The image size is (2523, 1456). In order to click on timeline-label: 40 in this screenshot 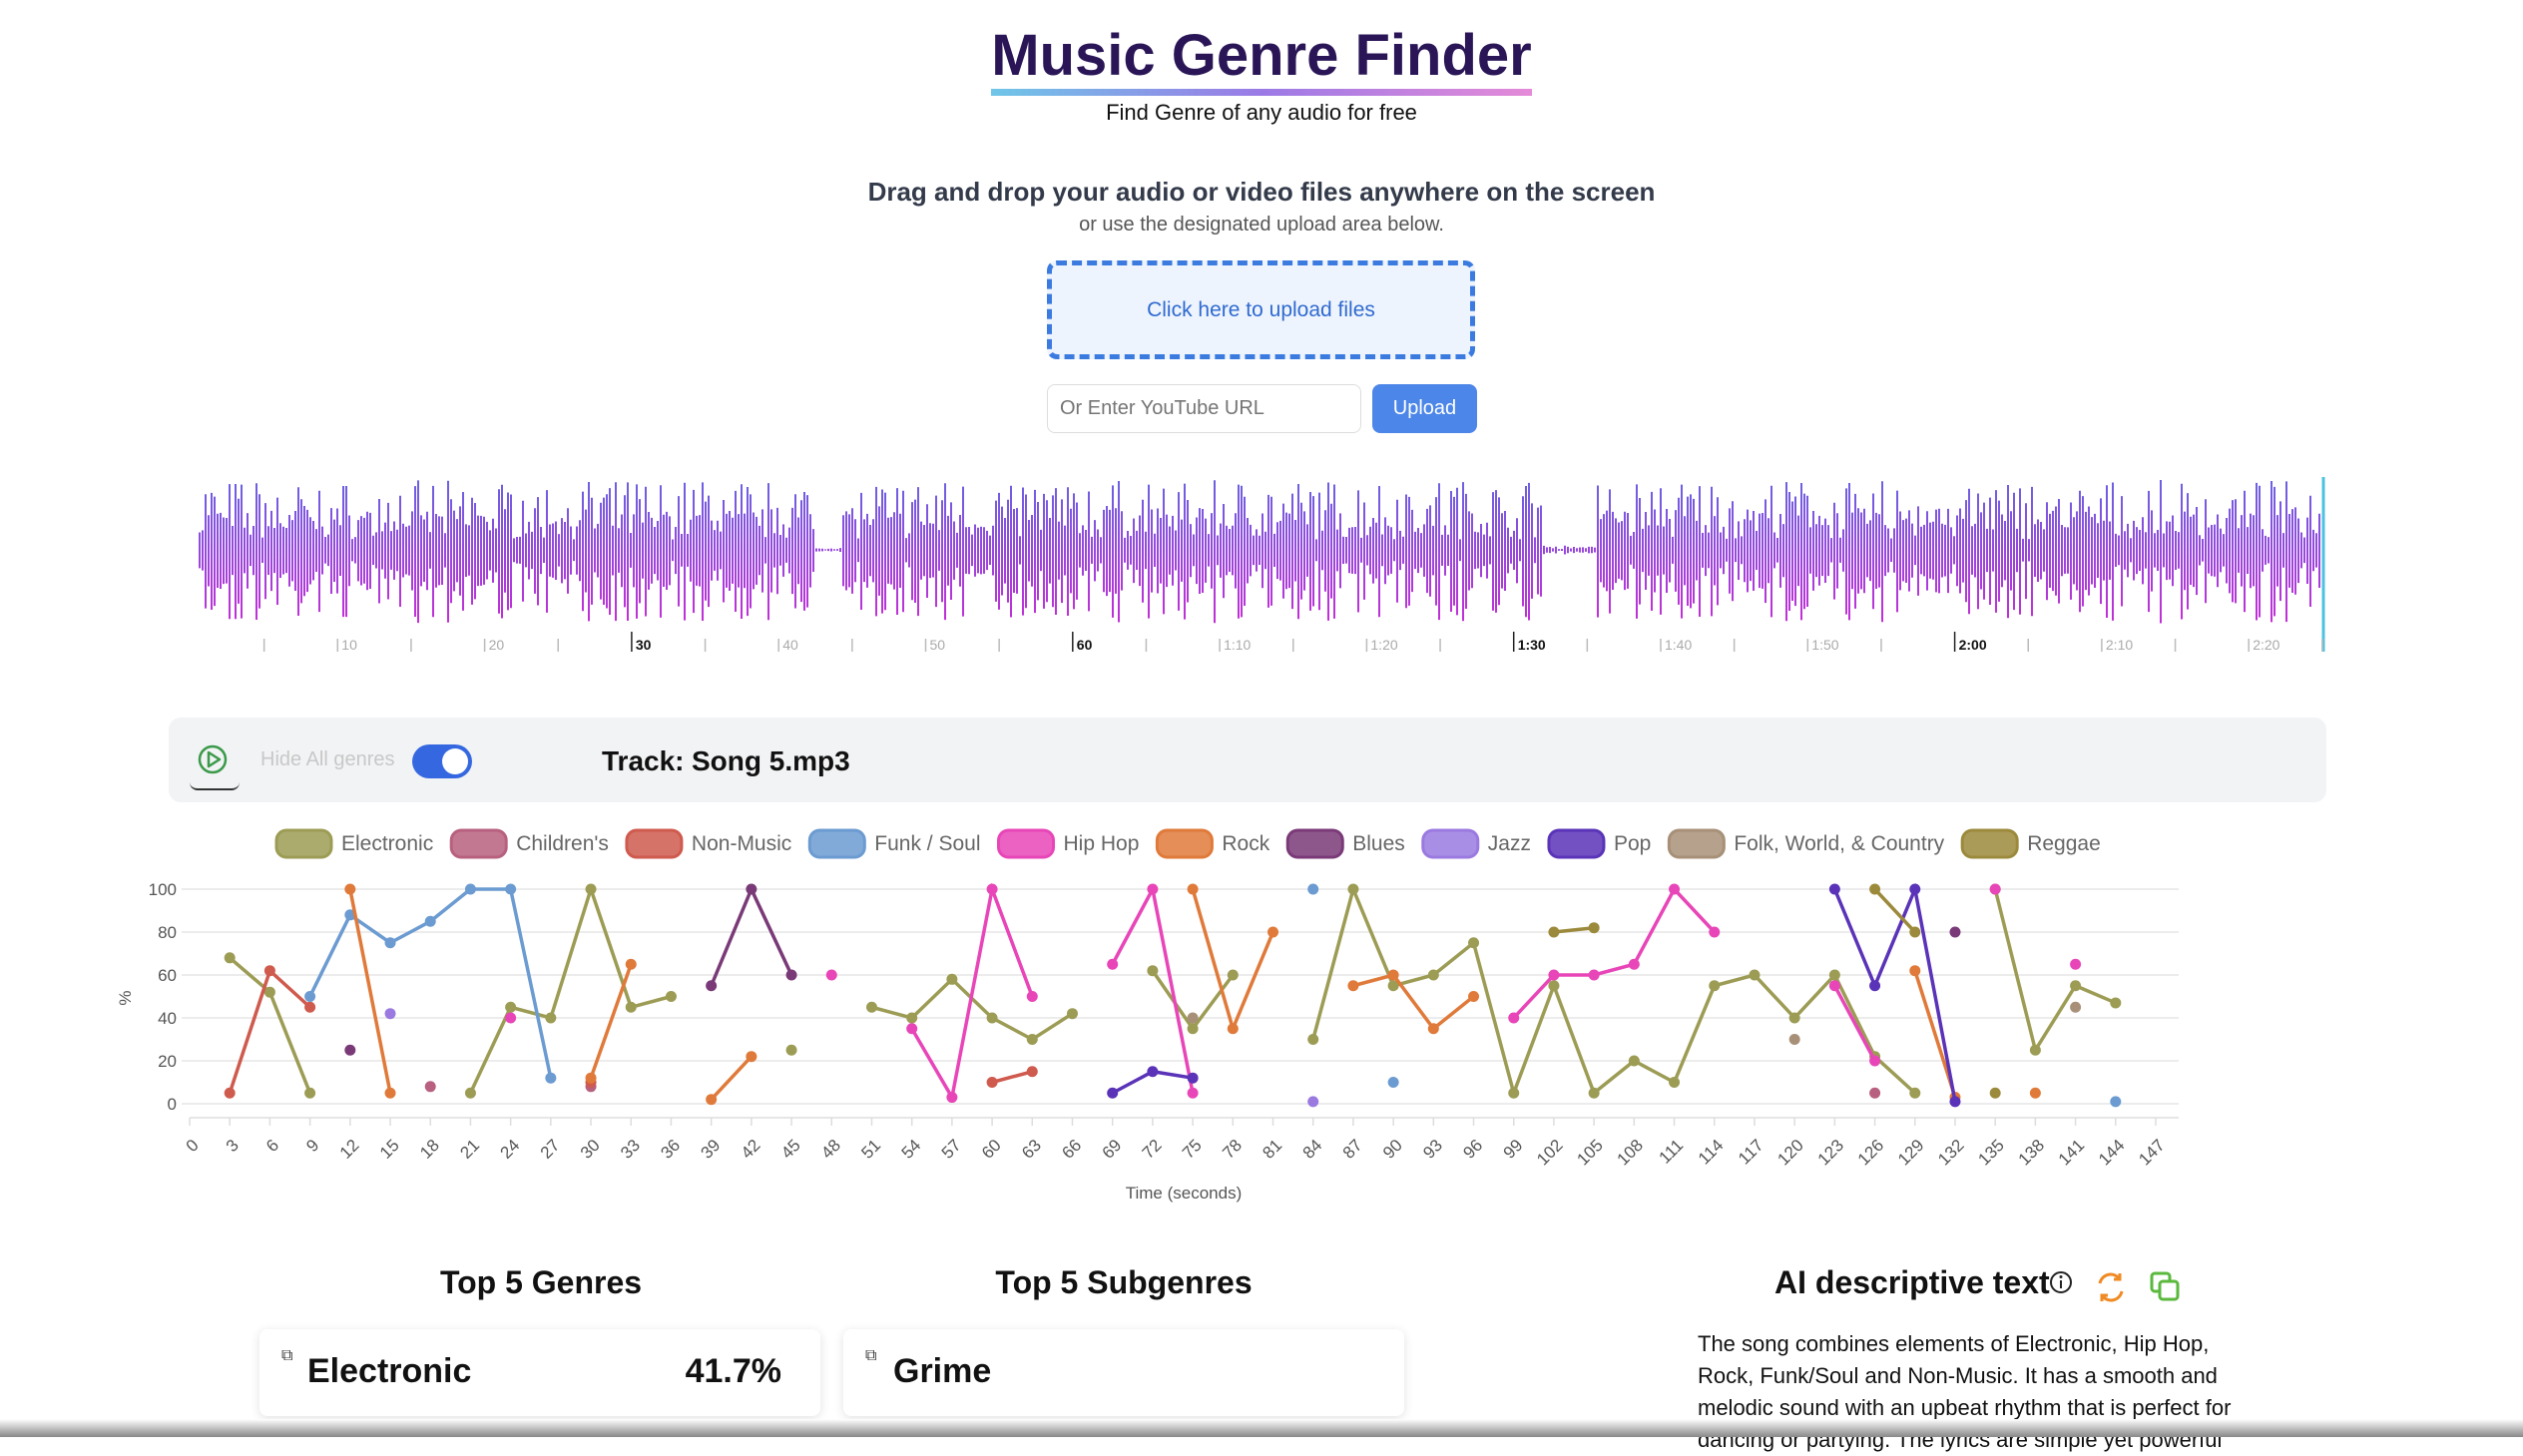, I will do `click(790, 645)`.